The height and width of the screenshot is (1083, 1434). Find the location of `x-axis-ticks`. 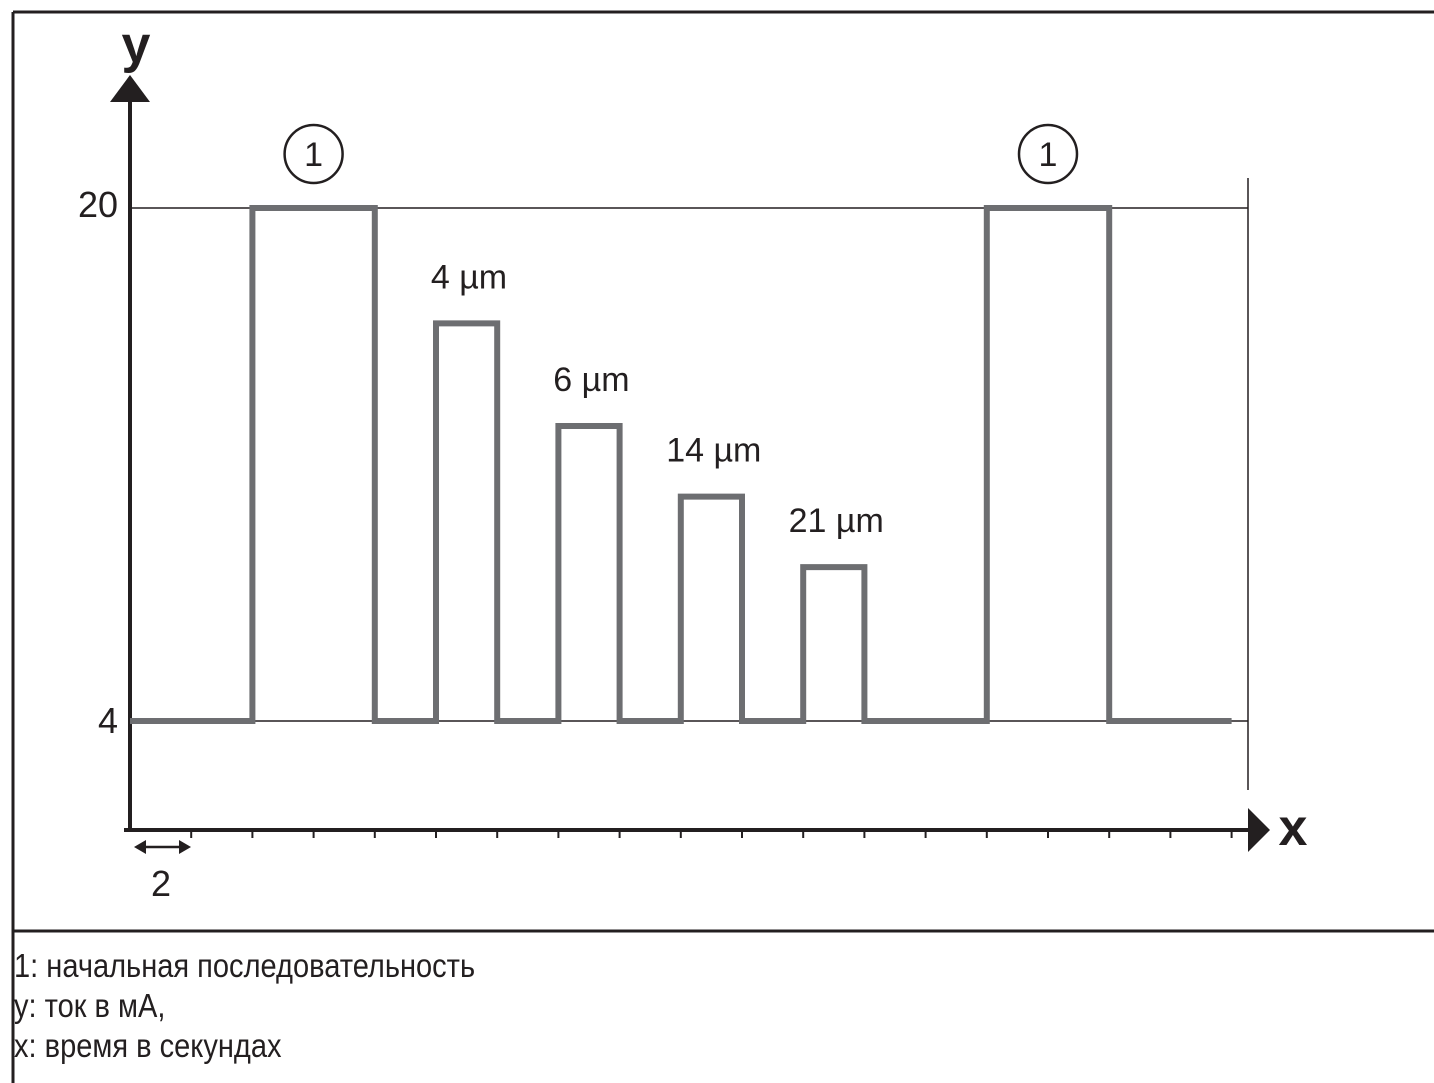

x-axis-ticks is located at coordinates (711, 834).